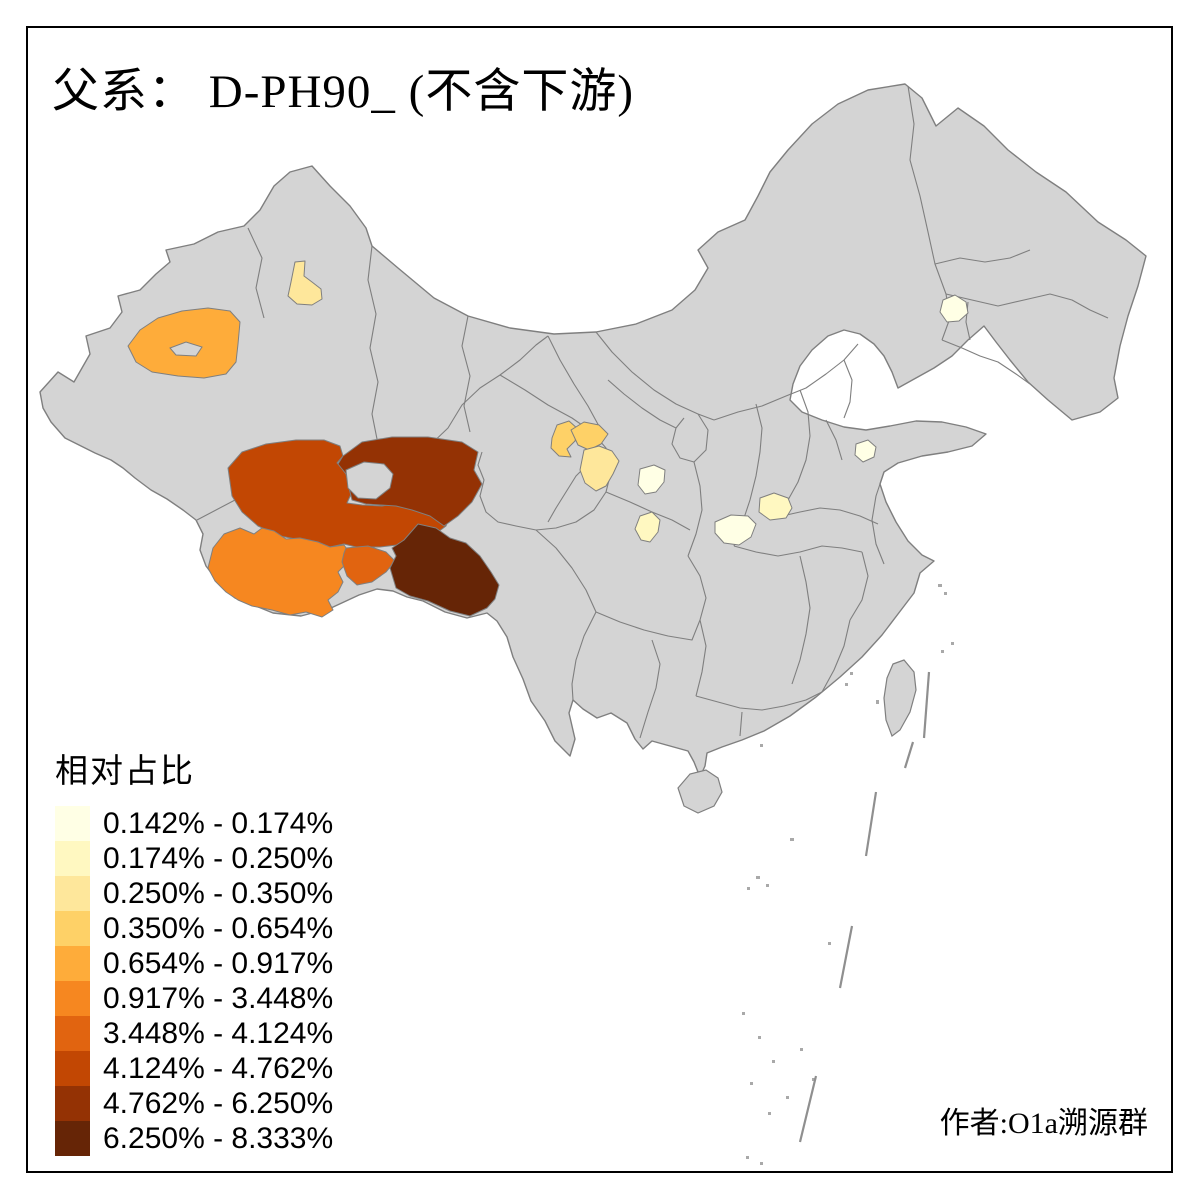 The image size is (1200, 1200). What do you see at coordinates (218, 1103) in the screenshot?
I see `legend-range-label: 4.762% - 6.250%` at bounding box center [218, 1103].